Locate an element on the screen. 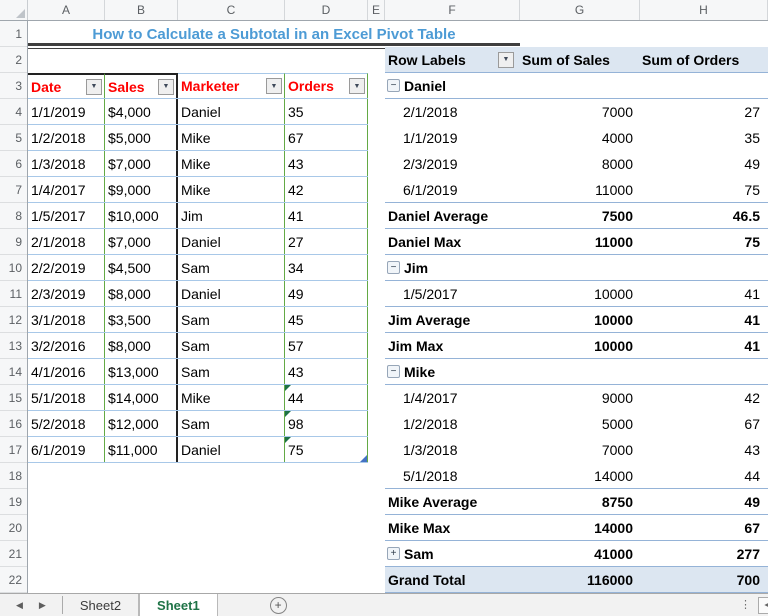 The image size is (768, 616). row-header-22: 22 is located at coordinates (13, 580).